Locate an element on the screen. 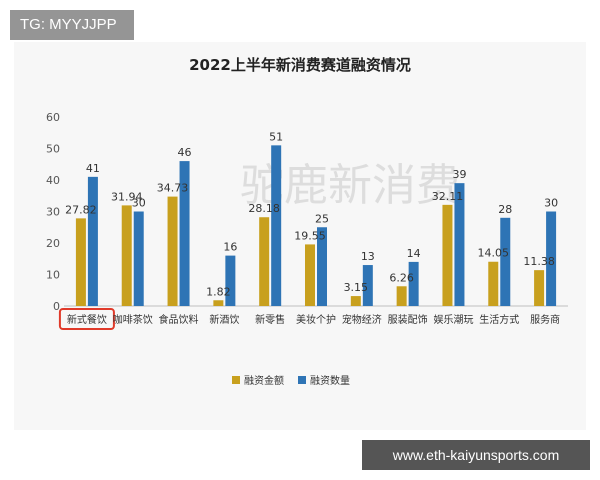  y-tick-label: 30 is located at coordinates (53, 212).